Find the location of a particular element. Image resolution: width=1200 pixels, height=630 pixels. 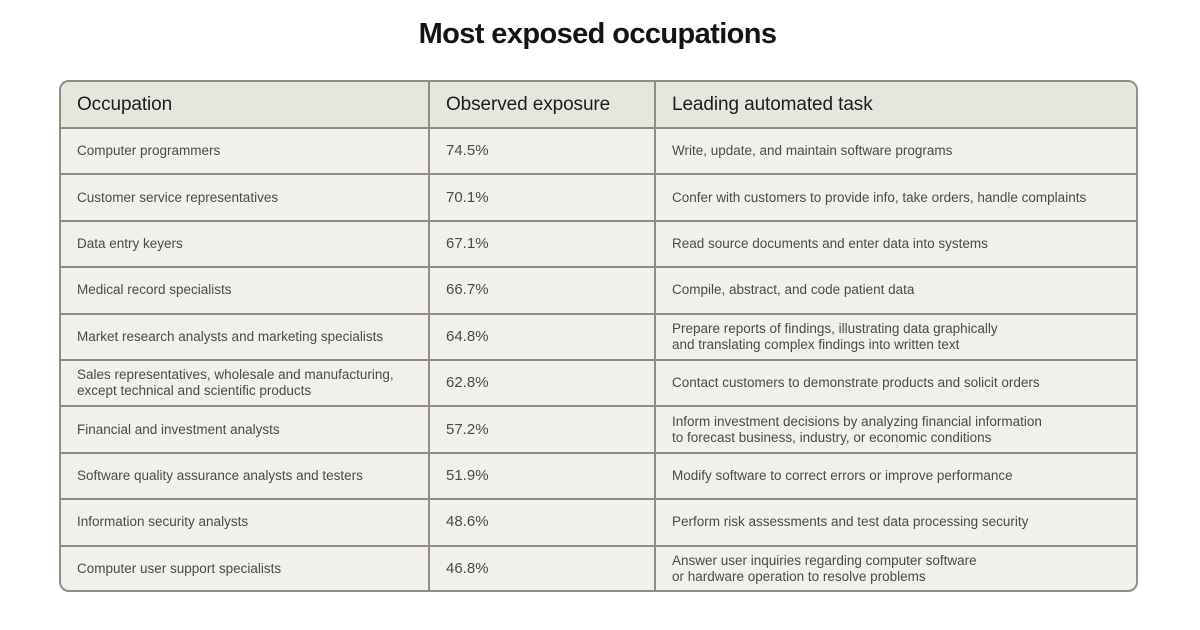

occupation-text: Customer service representatives is located at coordinates (178, 197).